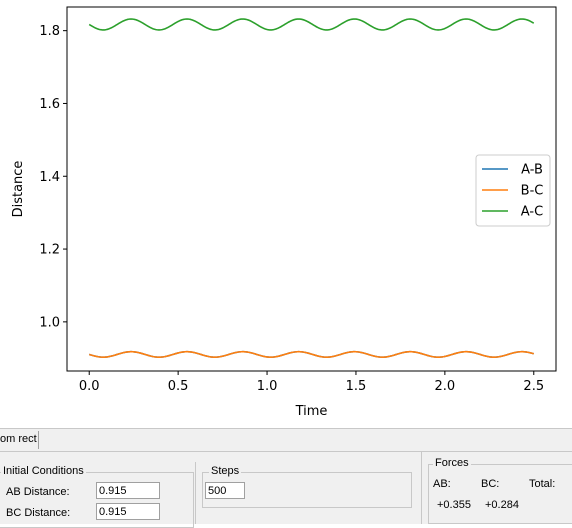 Image resolution: width=572 pixels, height=528 pixels. I want to click on forces-total-label: Total:, so click(542, 484).